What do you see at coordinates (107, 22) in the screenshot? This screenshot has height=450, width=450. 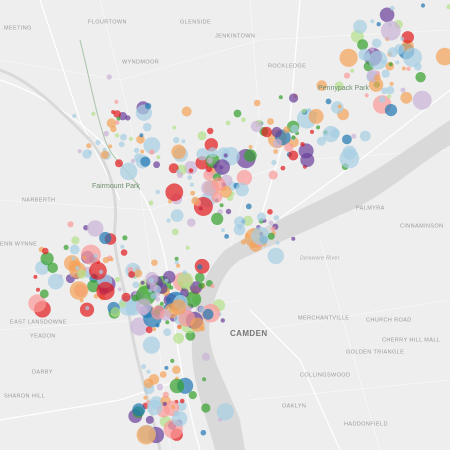 I see `place-label: FLOURTOWN` at bounding box center [107, 22].